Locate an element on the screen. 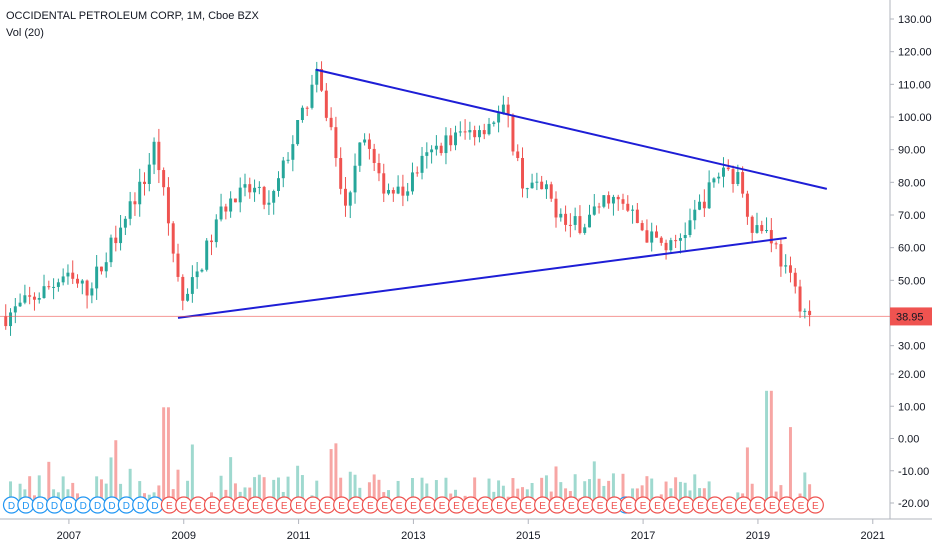 This screenshot has height=550, width=932. time-tick-label: 2015 is located at coordinates (528, 536).